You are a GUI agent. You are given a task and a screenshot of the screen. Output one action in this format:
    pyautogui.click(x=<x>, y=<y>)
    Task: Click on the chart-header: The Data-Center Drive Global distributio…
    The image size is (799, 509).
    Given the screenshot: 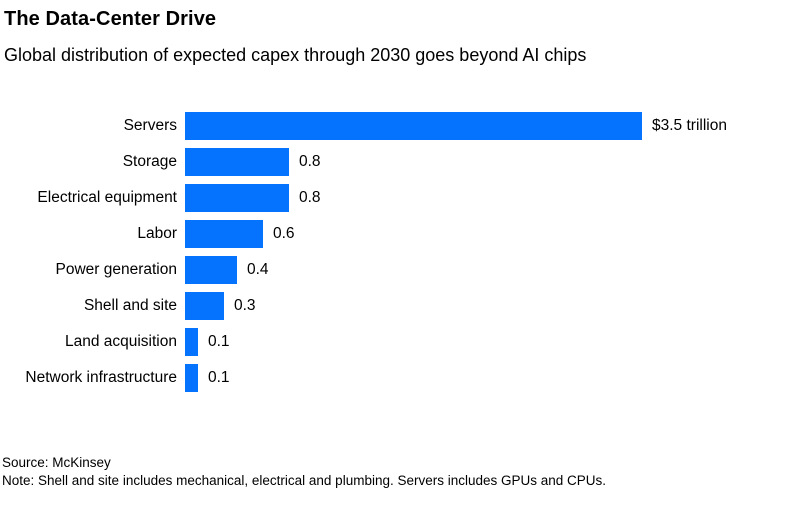 What is the action you would take?
    pyautogui.click(x=399, y=33)
    